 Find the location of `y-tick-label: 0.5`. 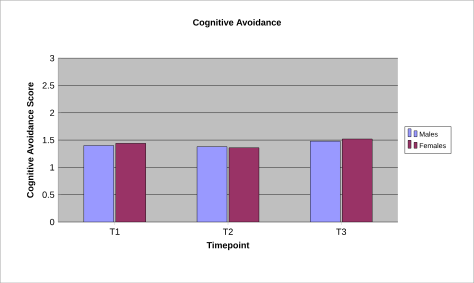

y-tick-label: 0.5 is located at coordinates (48, 194).